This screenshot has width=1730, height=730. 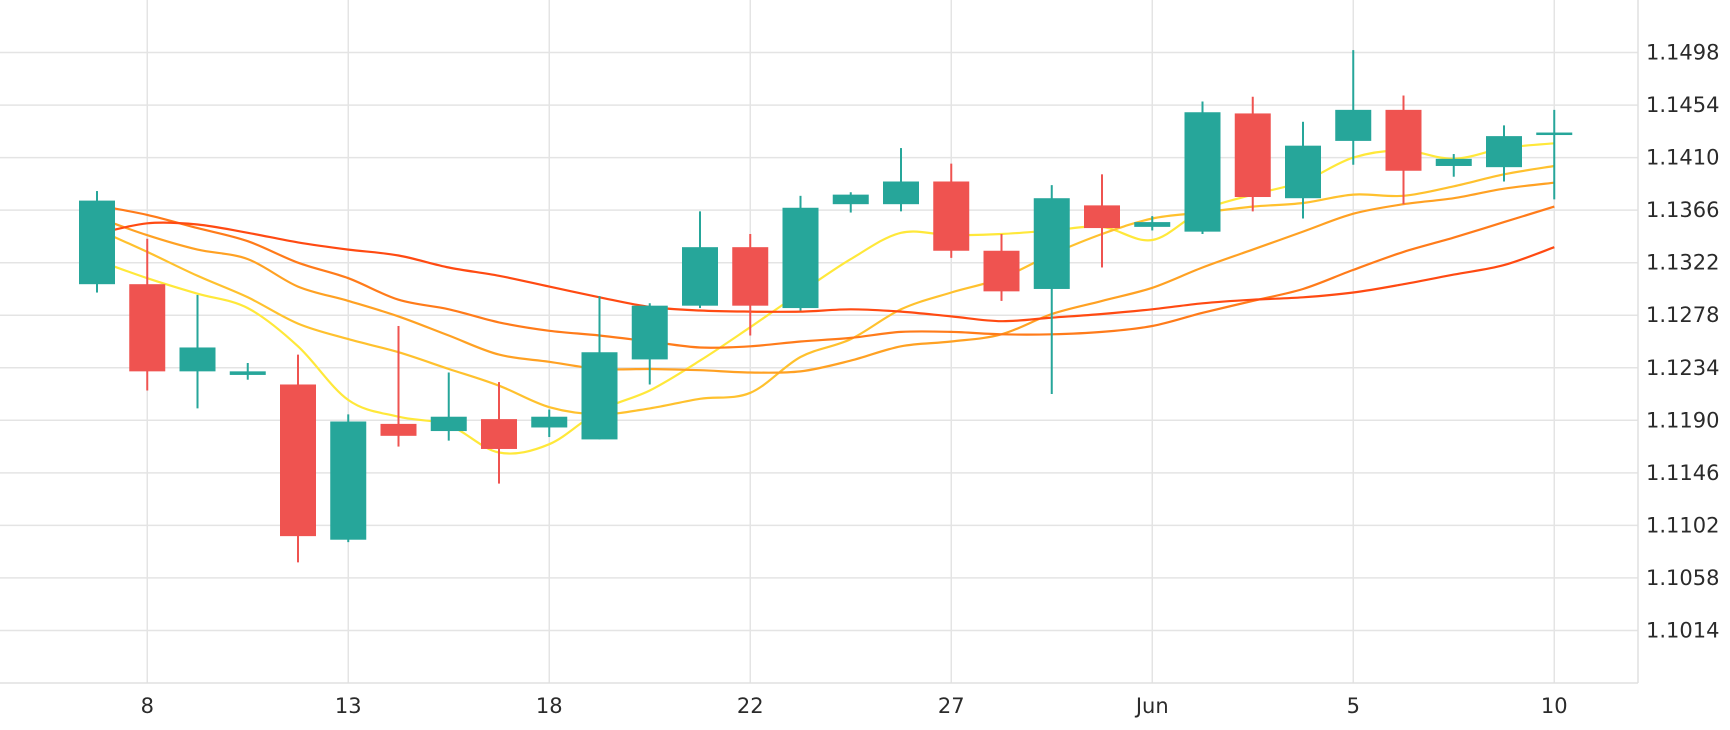 What do you see at coordinates (1682, 105) in the screenshot?
I see `y-tick-label: 1.1454` at bounding box center [1682, 105].